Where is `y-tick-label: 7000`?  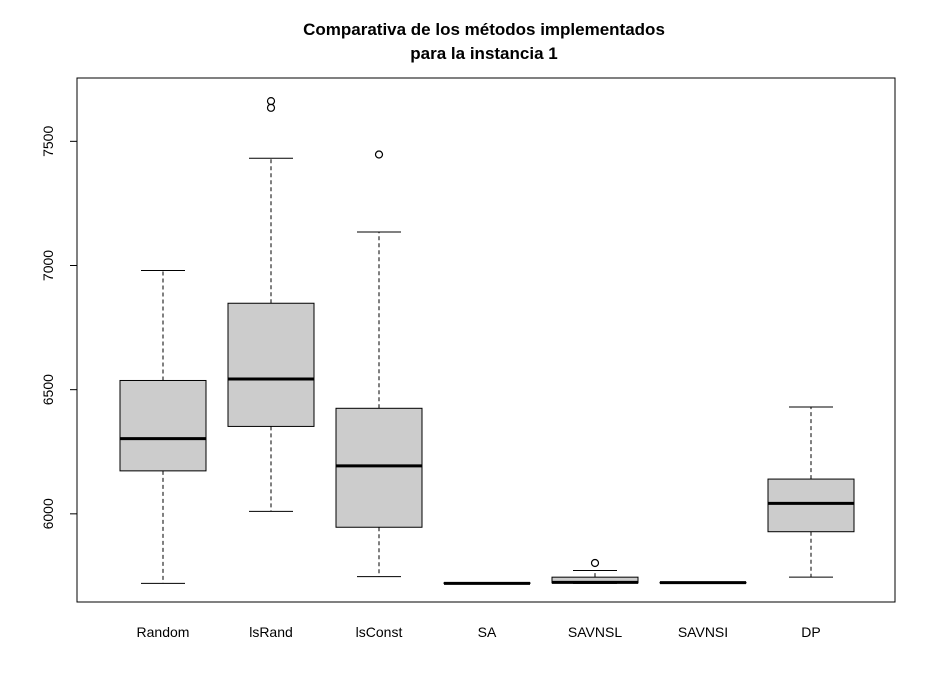 y-tick-label: 7000 is located at coordinates (48, 265).